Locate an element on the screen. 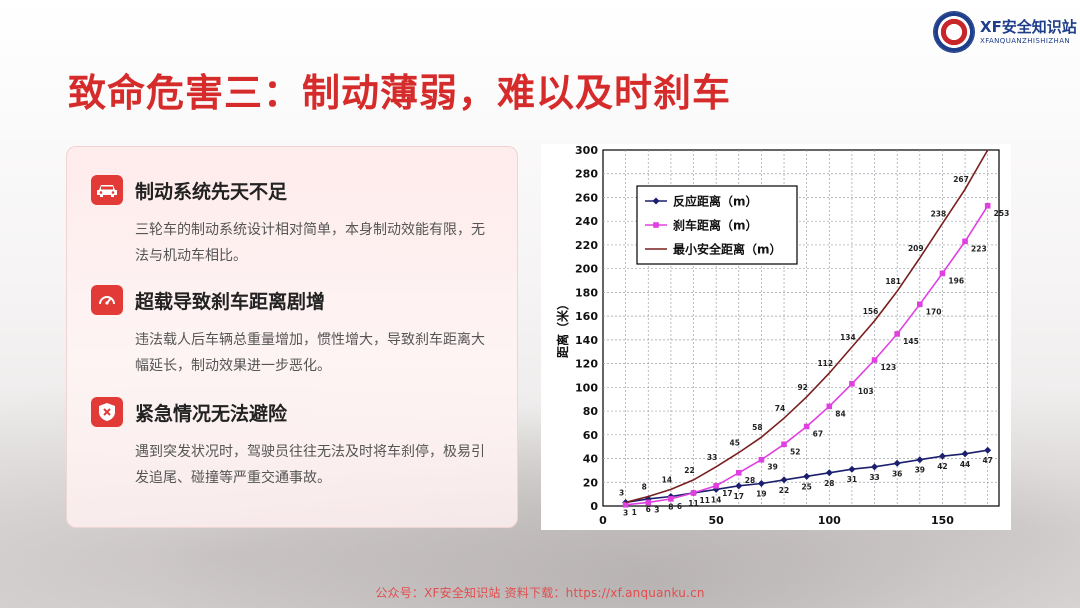  y-tick-label: 100 is located at coordinates (586, 387).